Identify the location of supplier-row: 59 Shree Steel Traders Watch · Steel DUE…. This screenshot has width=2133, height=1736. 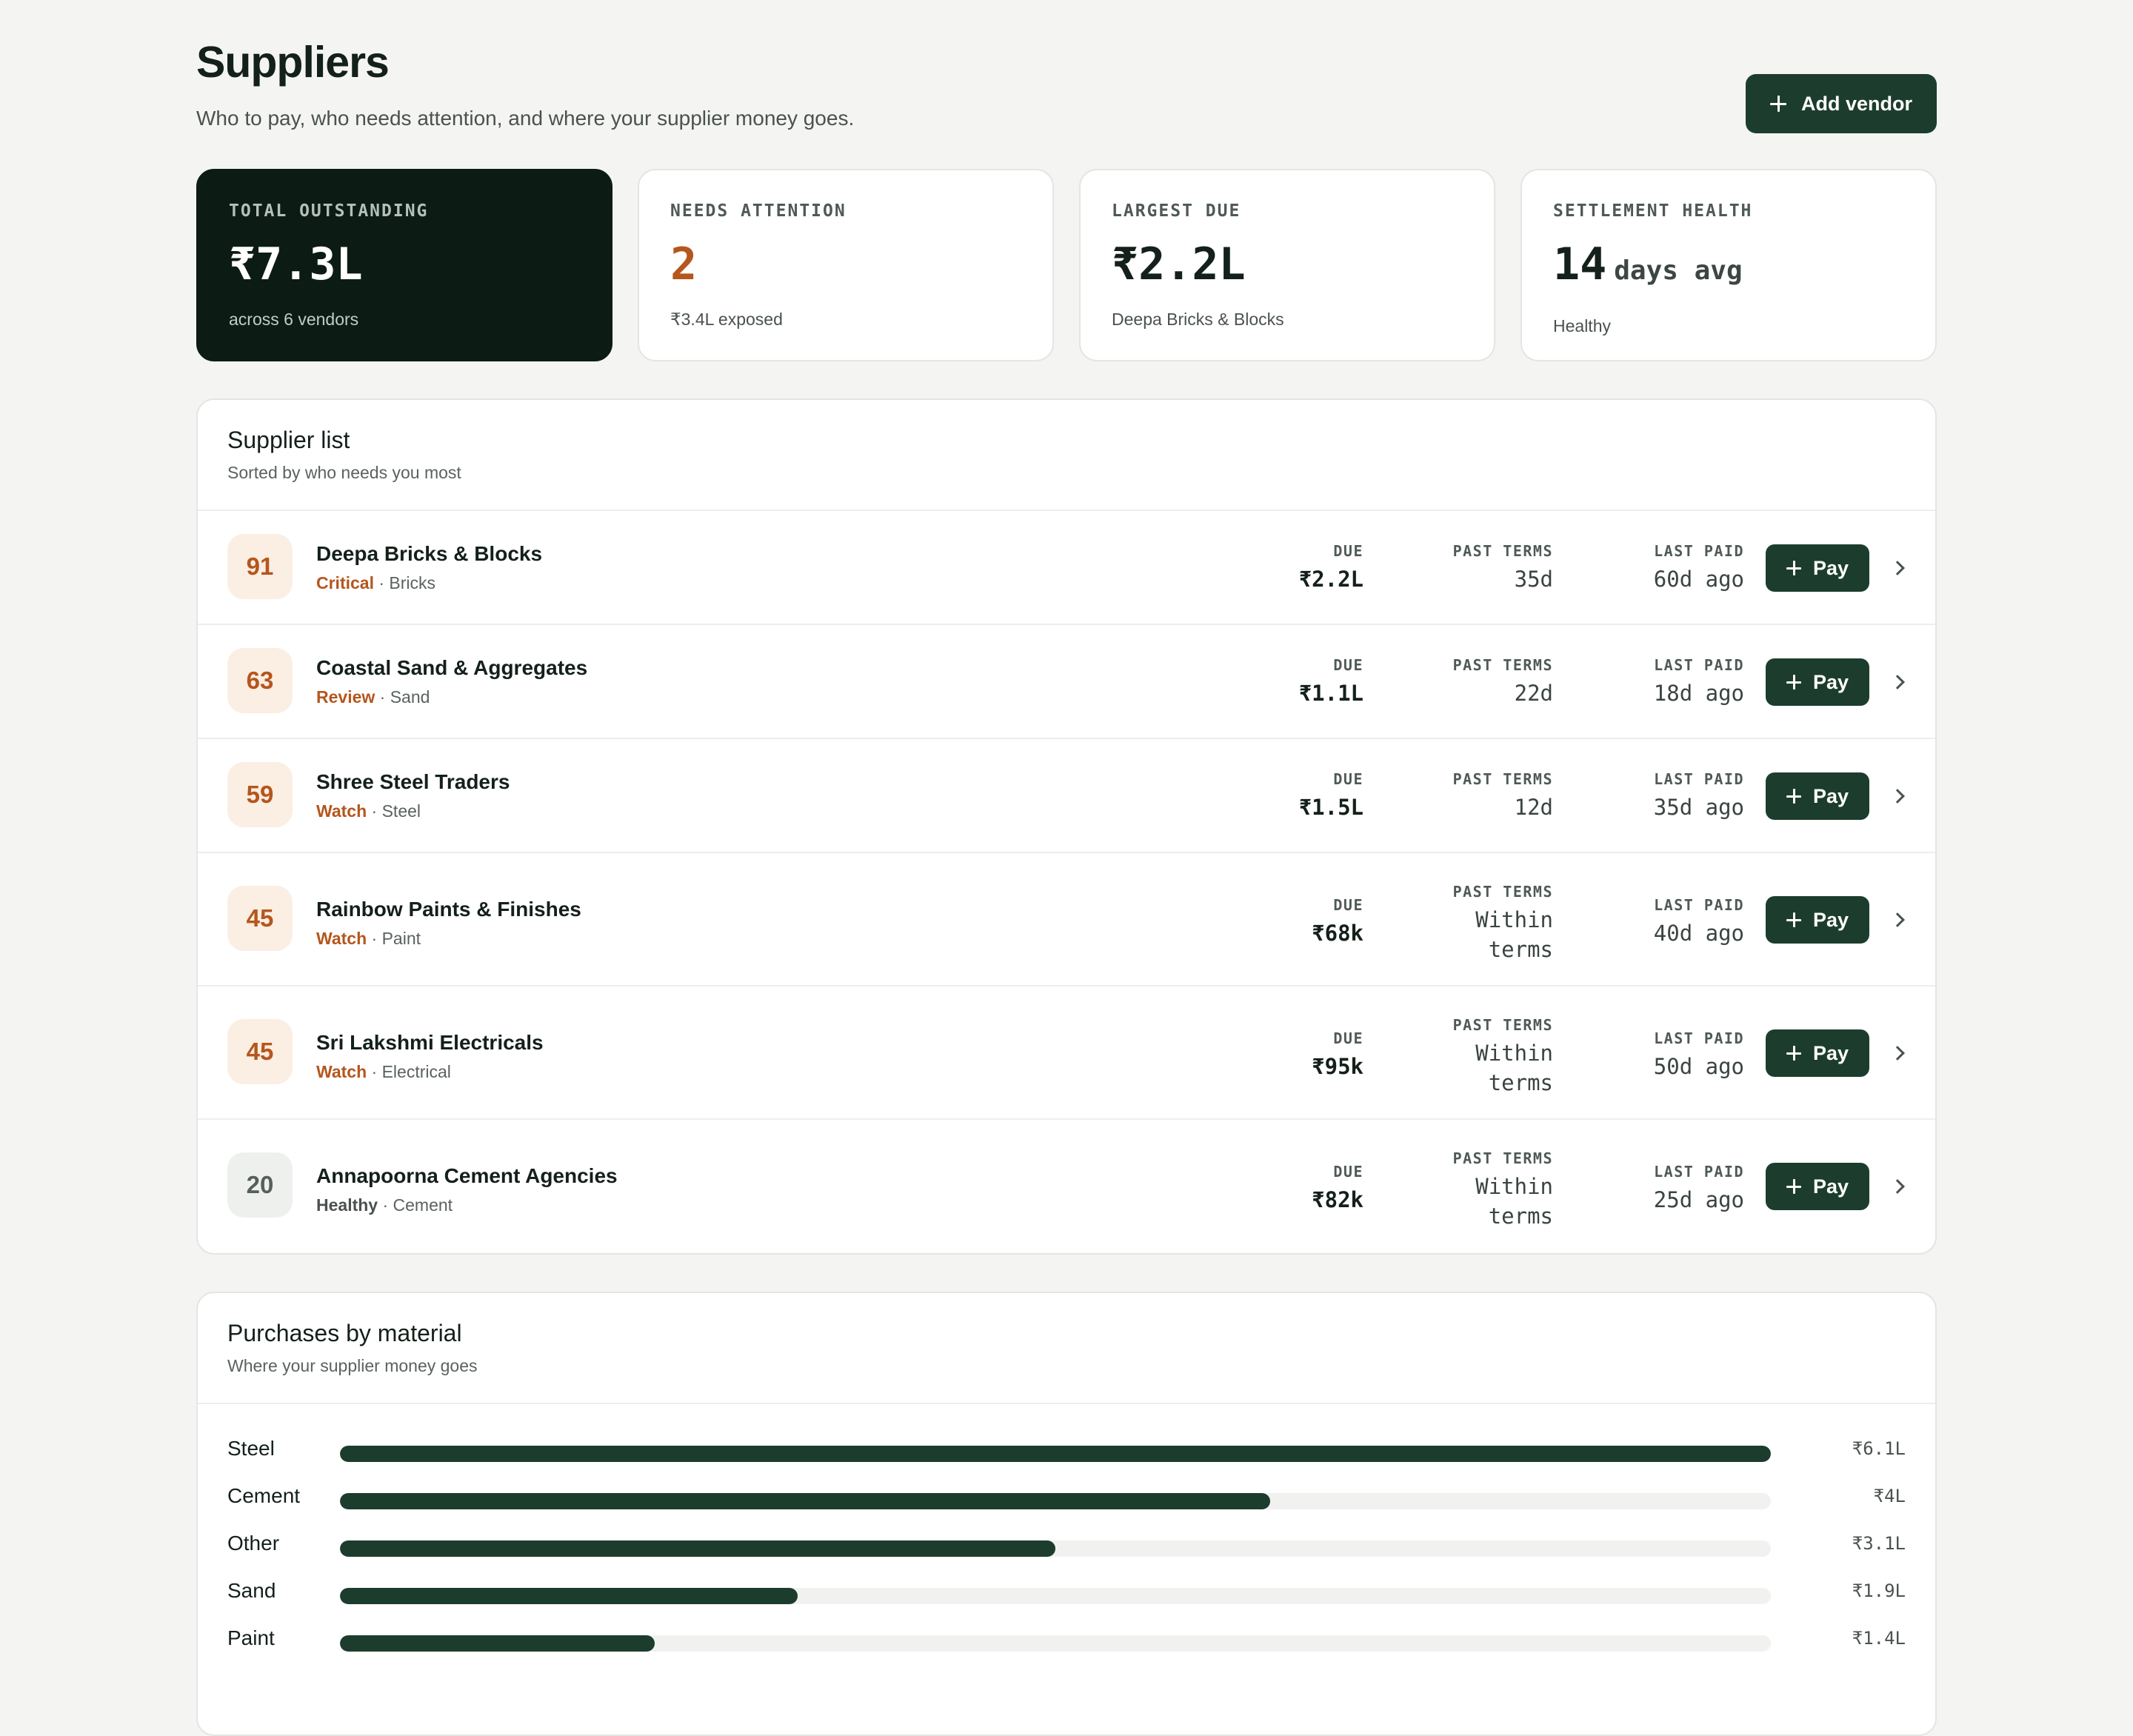
(1066, 796).